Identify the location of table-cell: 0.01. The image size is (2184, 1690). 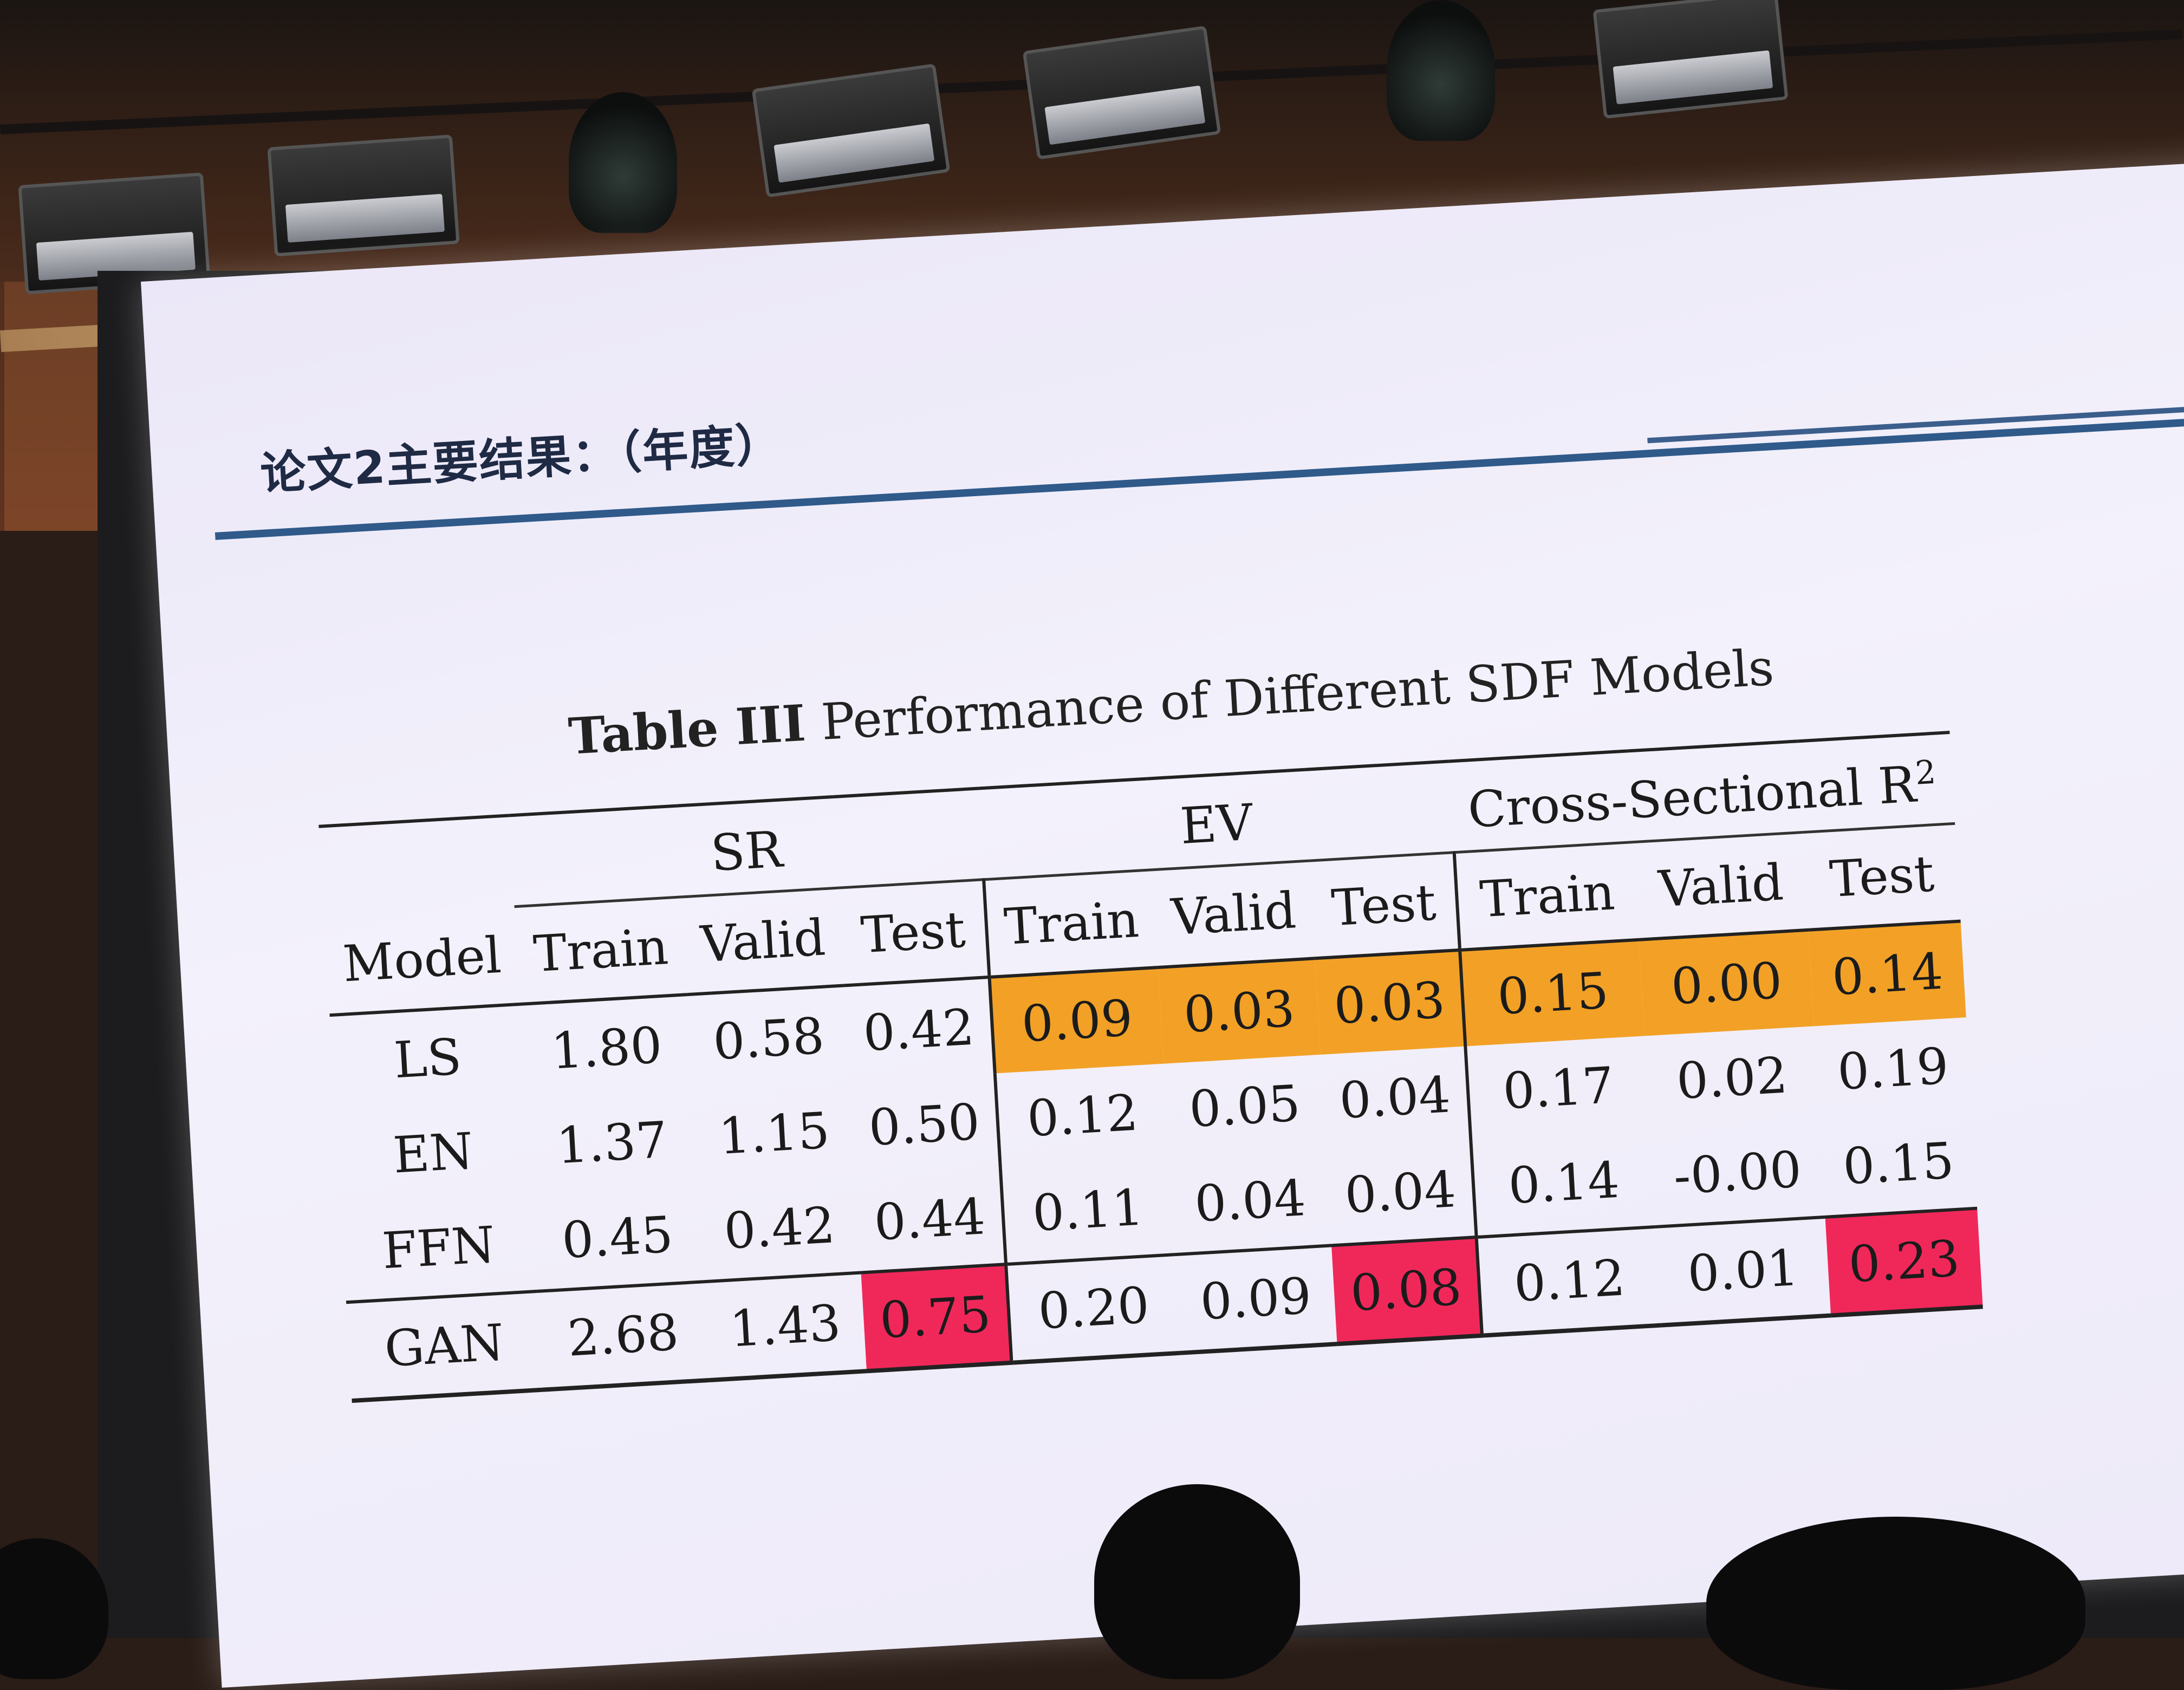
(1743, 1271).